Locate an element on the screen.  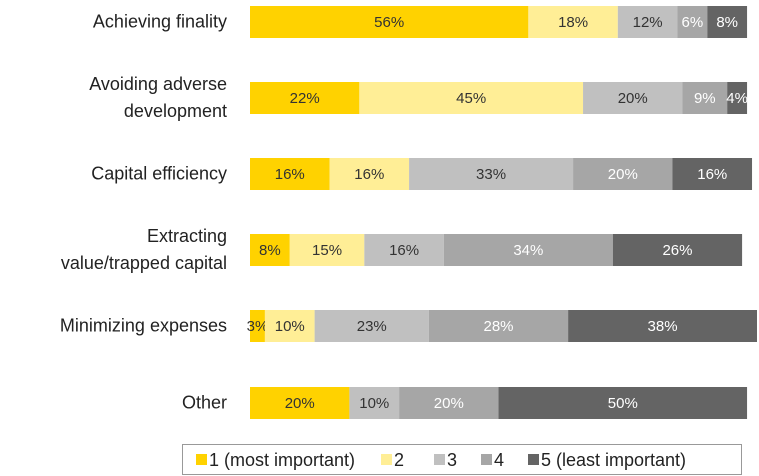
data-label: 4% is located at coordinates (737, 98).